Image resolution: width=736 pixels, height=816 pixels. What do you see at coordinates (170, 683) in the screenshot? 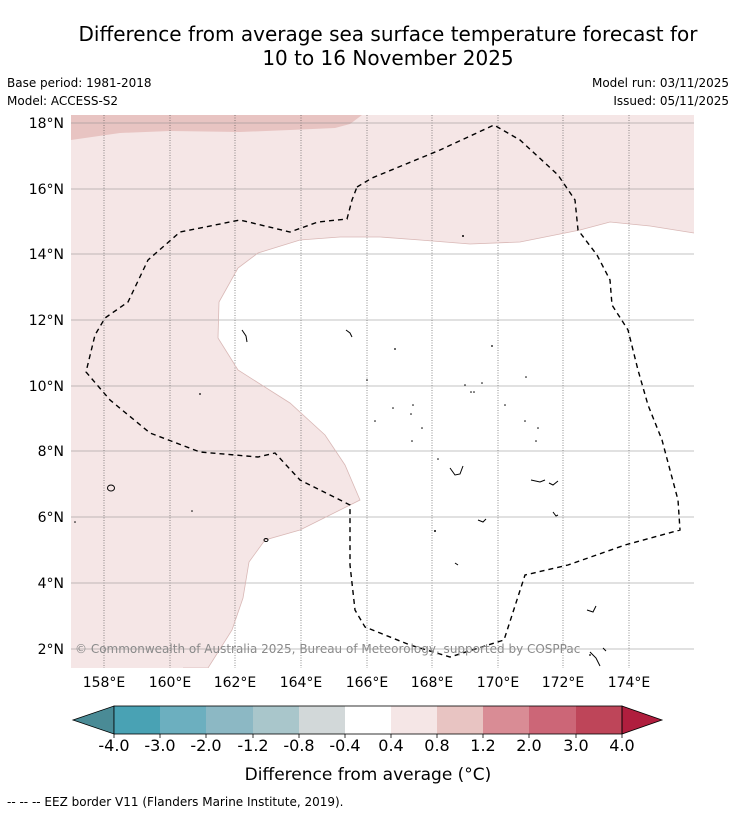
I see `lon-label: 160°E` at bounding box center [170, 683].